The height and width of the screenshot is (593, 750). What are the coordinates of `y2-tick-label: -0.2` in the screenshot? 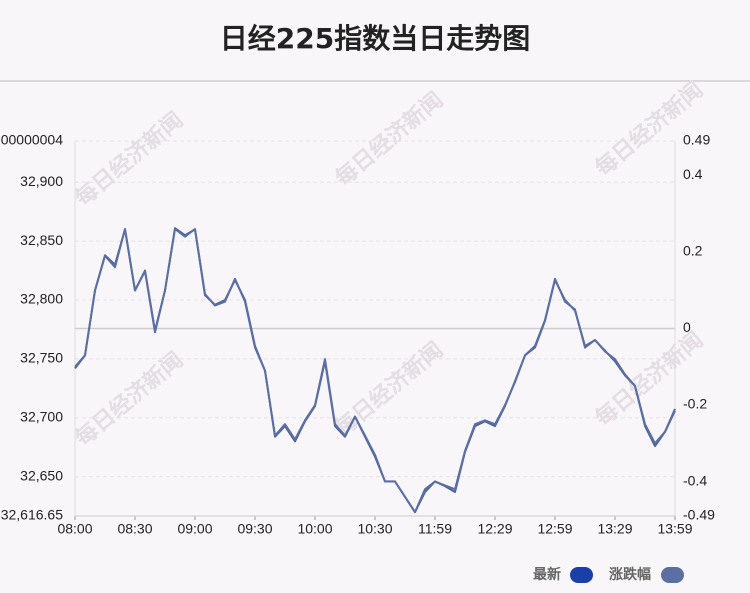 It's located at (695, 404).